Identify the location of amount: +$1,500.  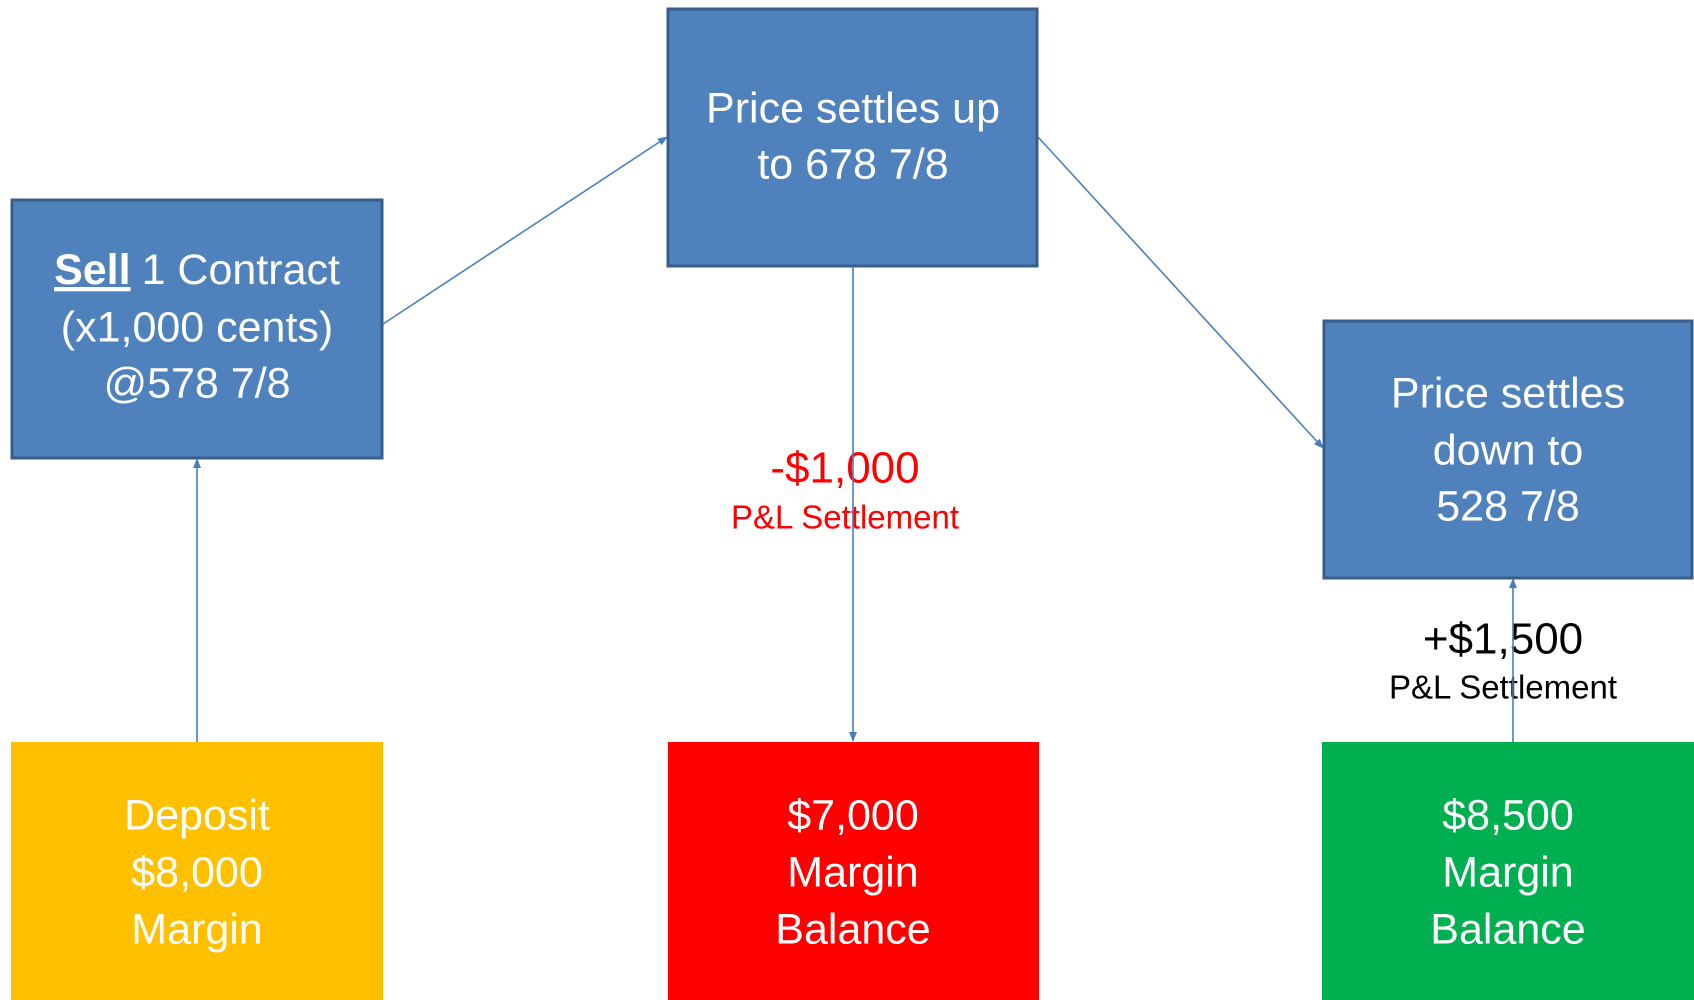
(1503, 639).